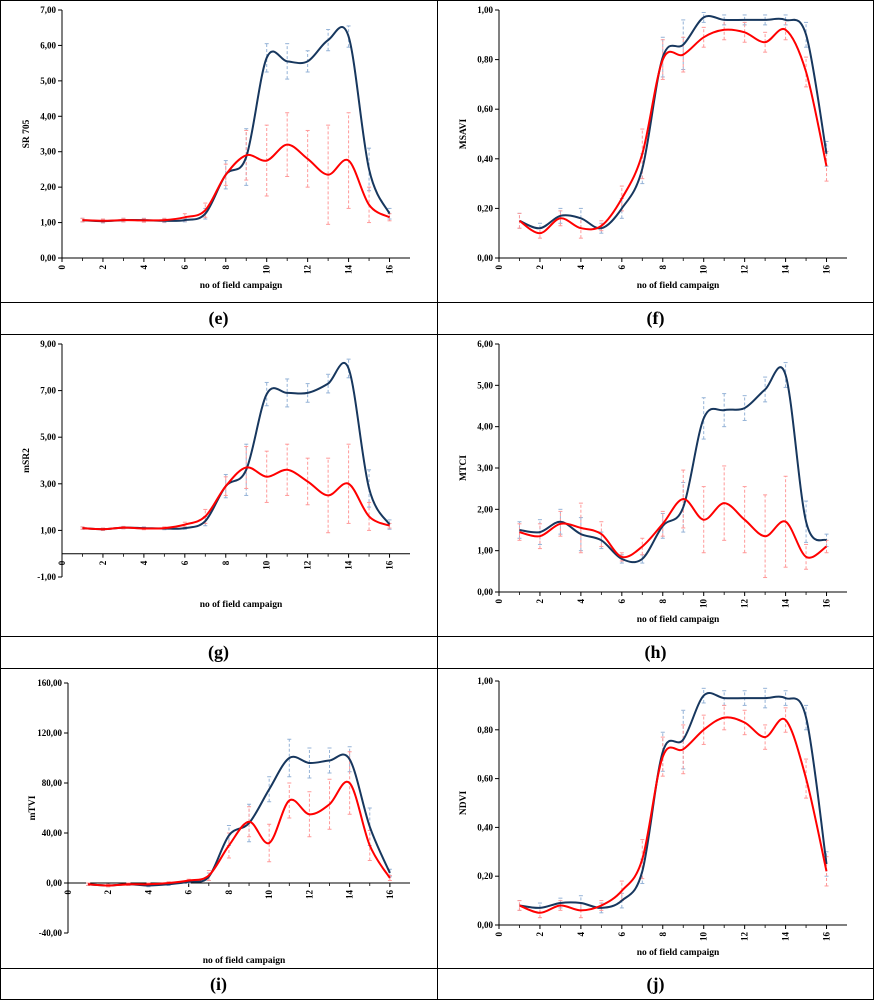 Image resolution: width=874 pixels, height=1000 pixels. Describe the element at coordinates (485, 427) in the screenshot. I see `y-tick-label: 4,00` at that location.